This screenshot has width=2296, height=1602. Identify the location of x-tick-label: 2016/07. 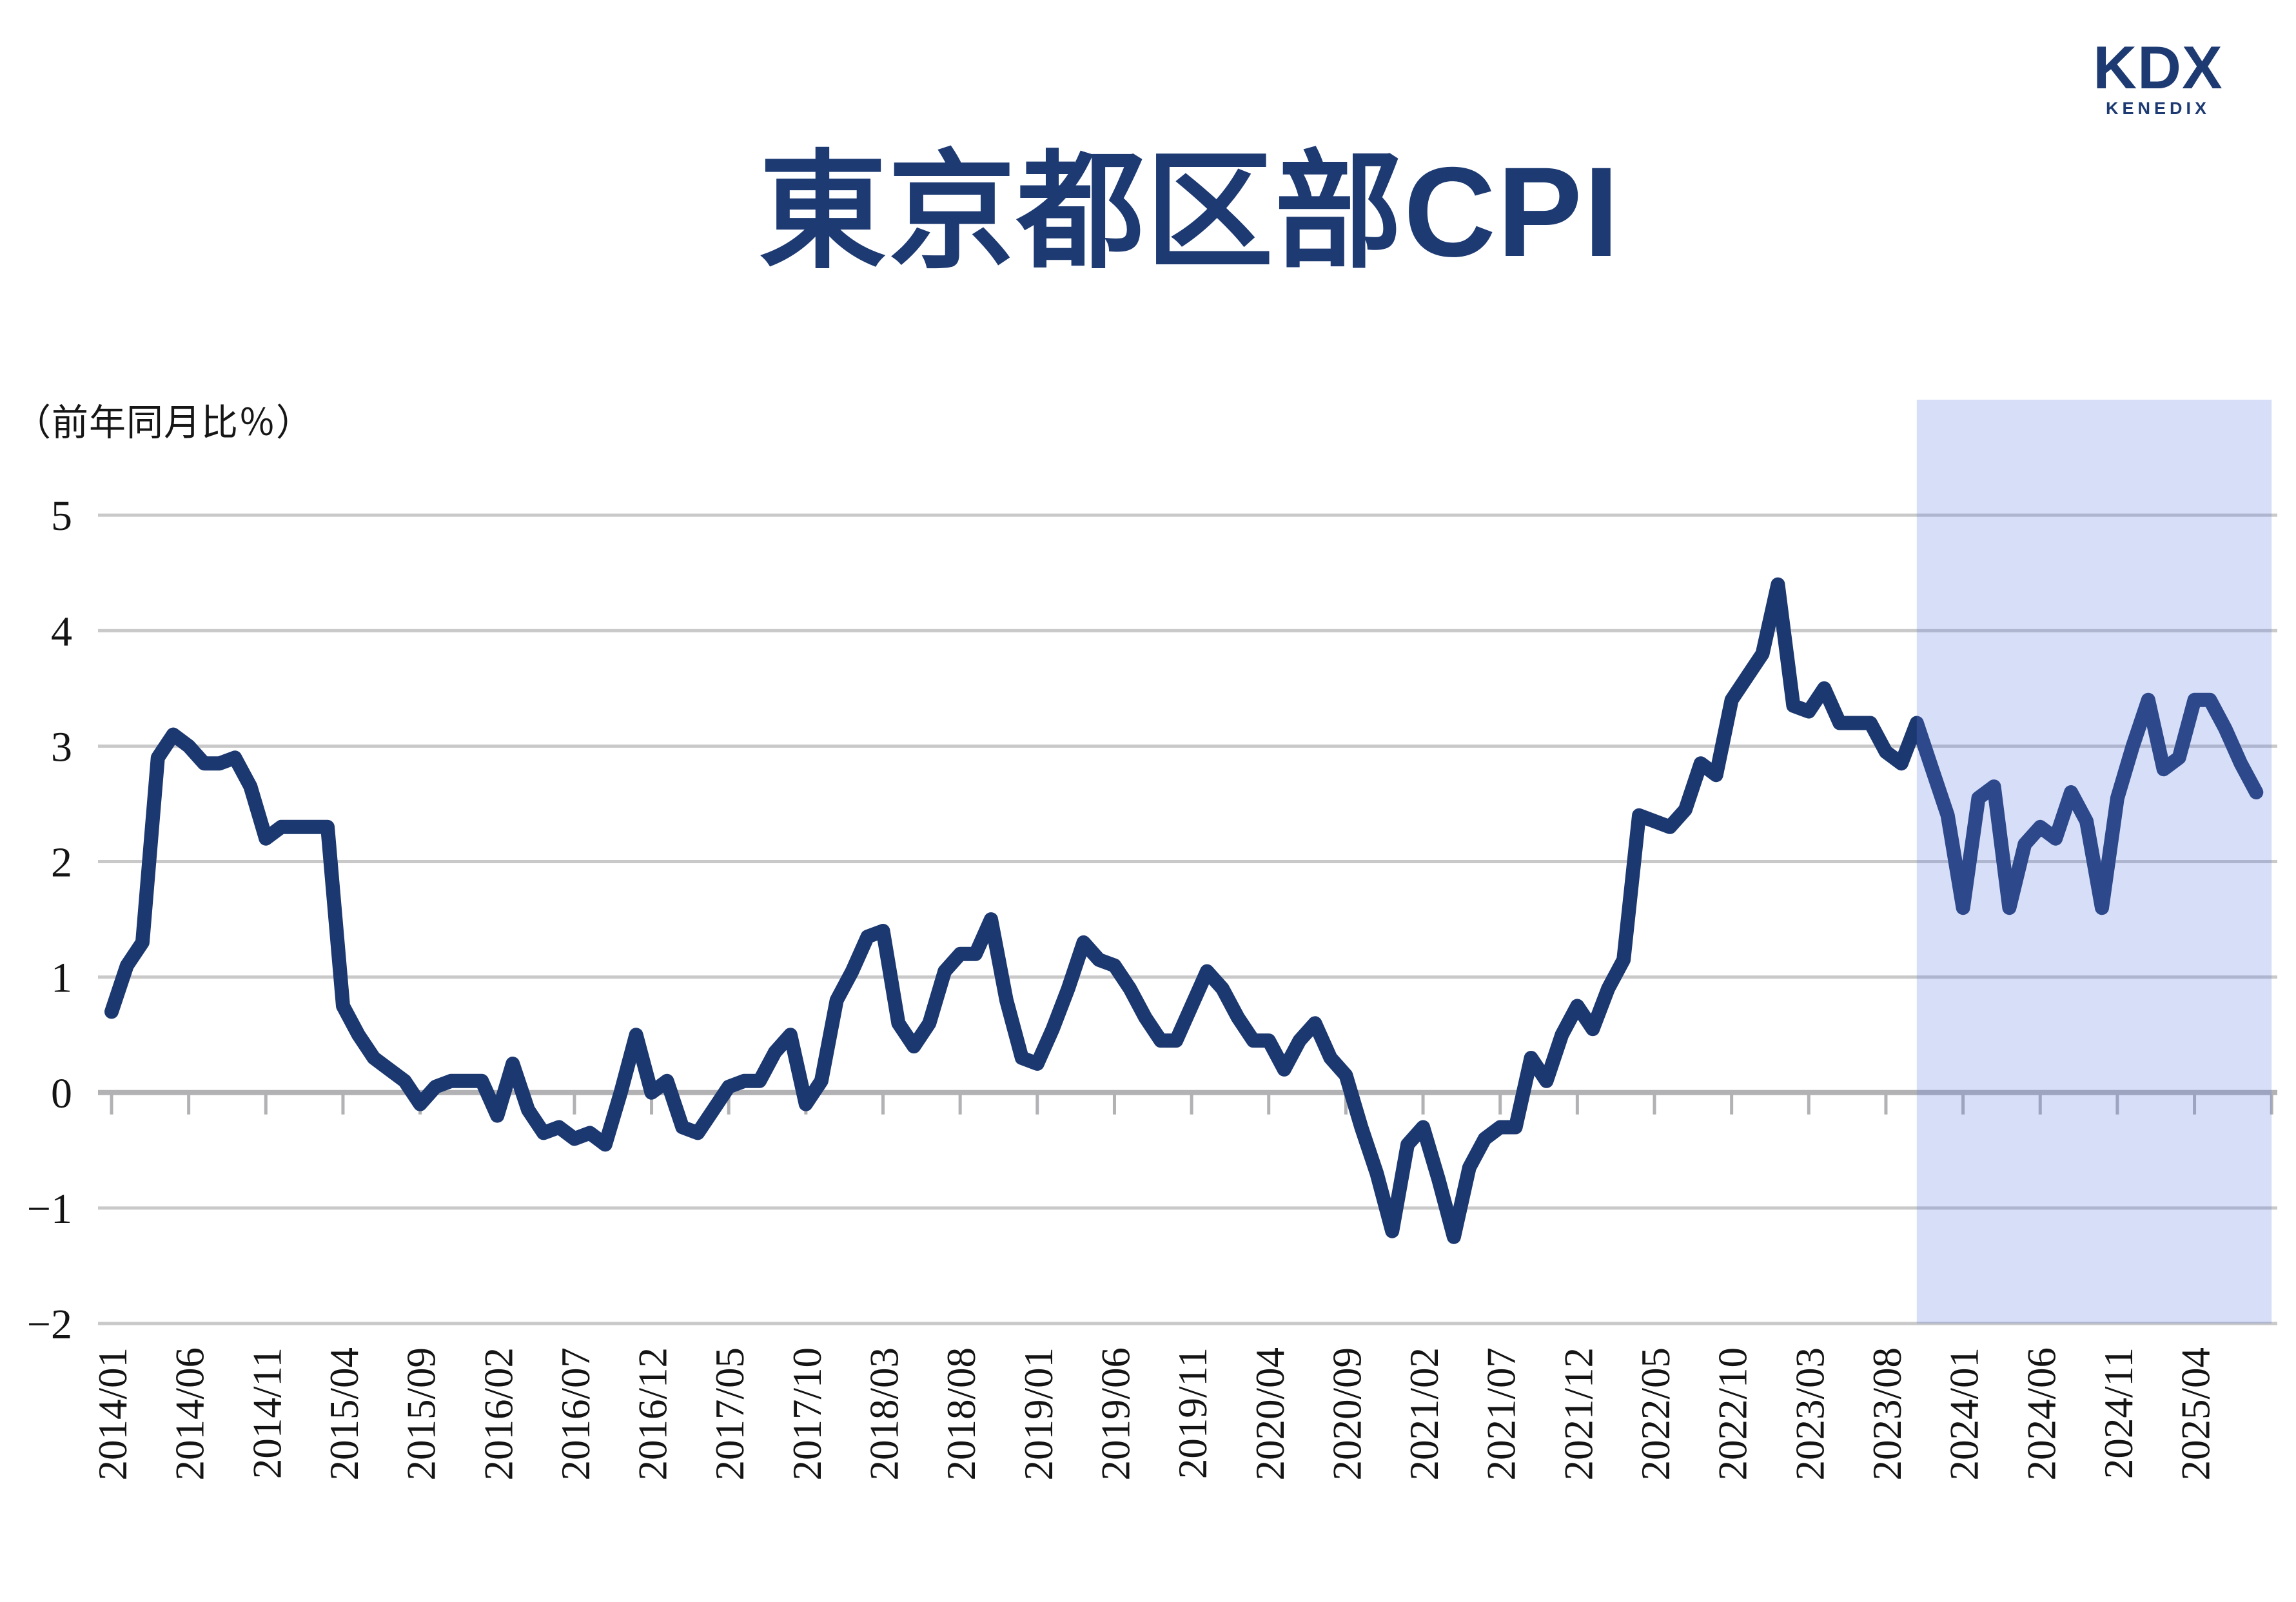
(575, 1414).